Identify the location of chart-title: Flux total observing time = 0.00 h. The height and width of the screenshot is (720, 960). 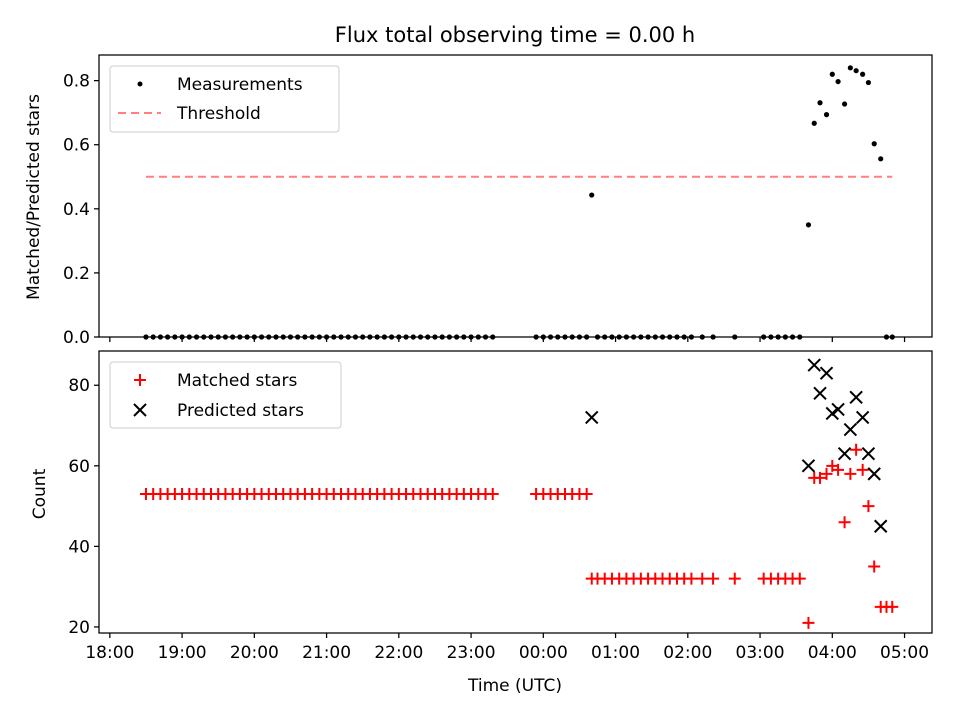
(515, 35).